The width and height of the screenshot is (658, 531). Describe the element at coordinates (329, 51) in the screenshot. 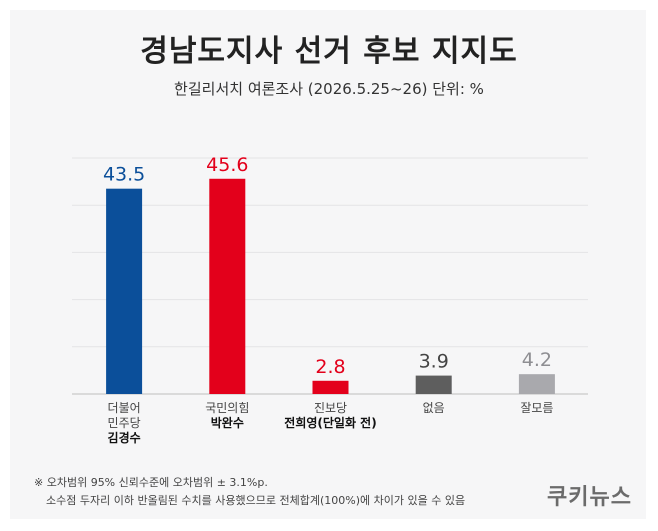

I see `chart-title: 경남도지사 선거 후보 지지도` at that location.